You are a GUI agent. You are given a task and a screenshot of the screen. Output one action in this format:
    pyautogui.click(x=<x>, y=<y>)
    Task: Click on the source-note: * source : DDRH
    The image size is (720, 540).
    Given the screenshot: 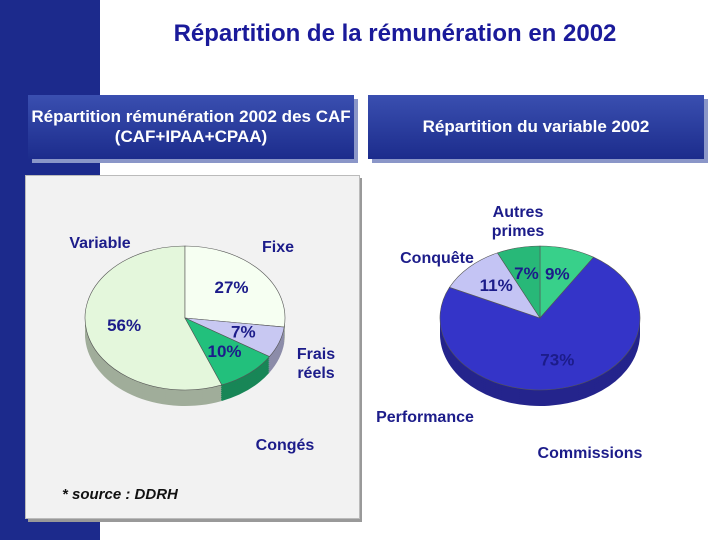 What is the action you would take?
    pyautogui.click(x=120, y=494)
    